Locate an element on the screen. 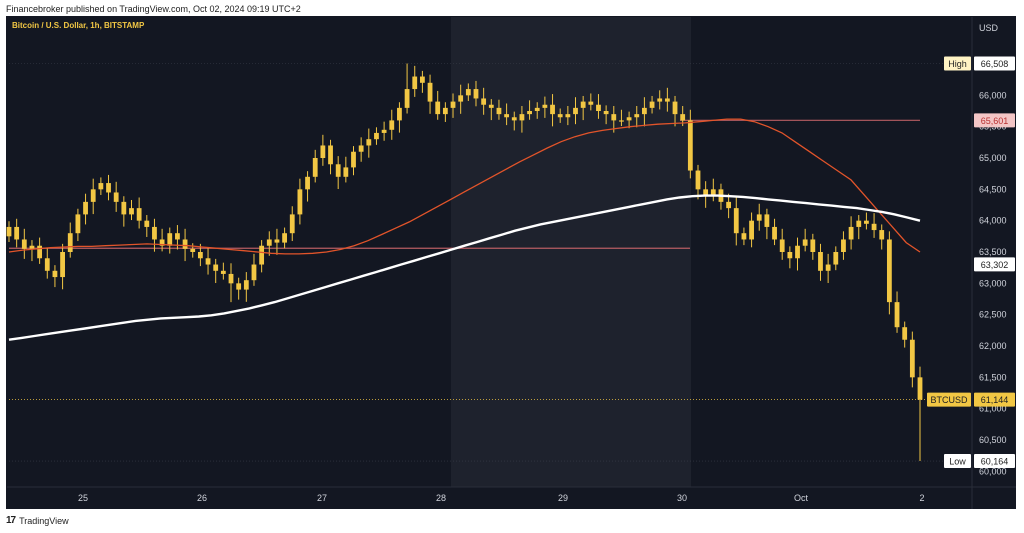 This screenshot has height=533, width=1024. y-tick-label: 60,500 is located at coordinates (993, 440).